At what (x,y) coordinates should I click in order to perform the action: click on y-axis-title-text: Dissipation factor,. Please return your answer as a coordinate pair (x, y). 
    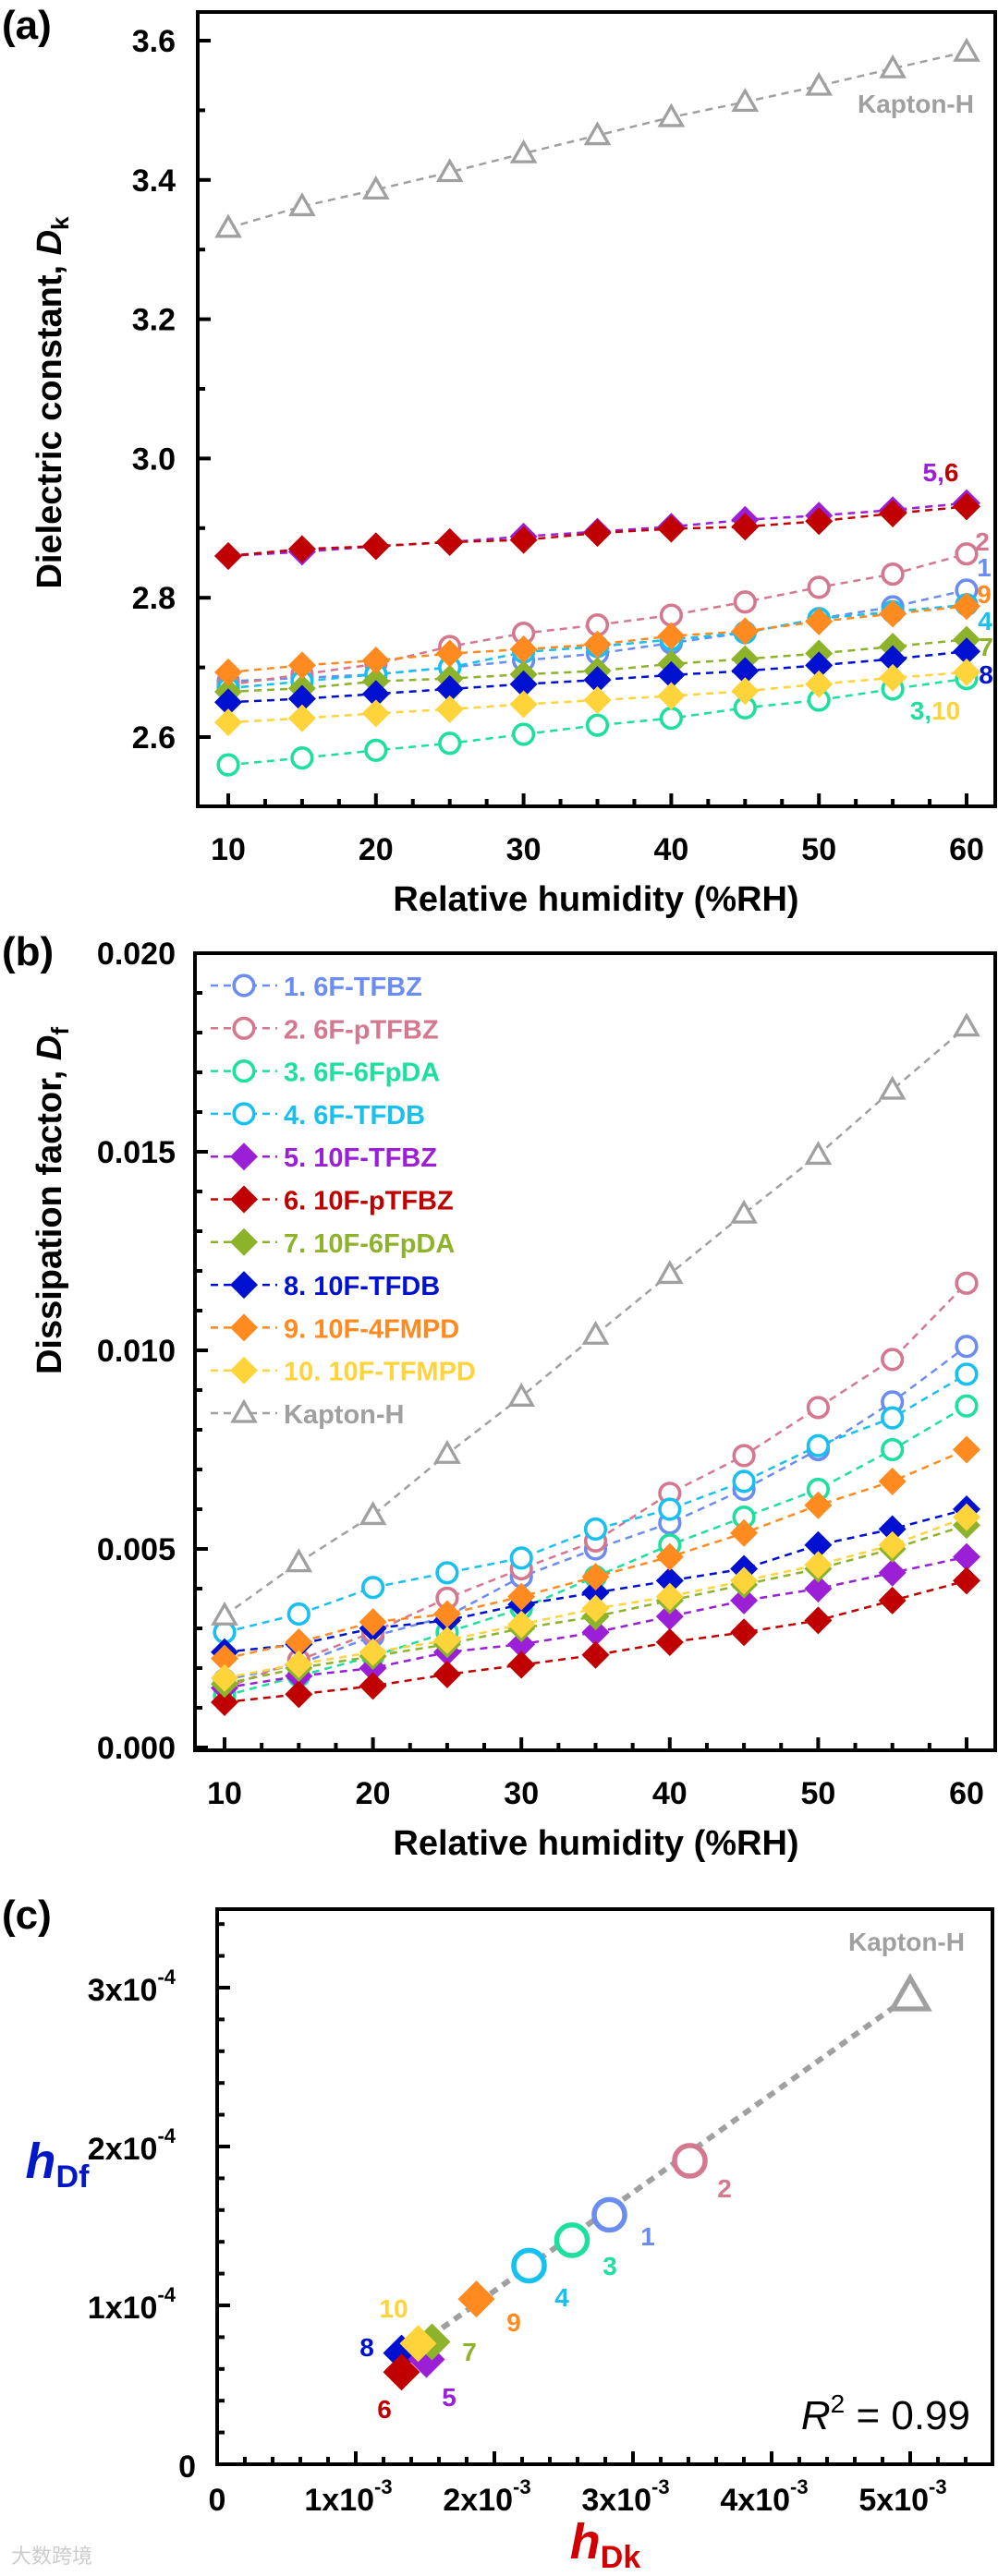
    Looking at the image, I should click on (49, 1217).